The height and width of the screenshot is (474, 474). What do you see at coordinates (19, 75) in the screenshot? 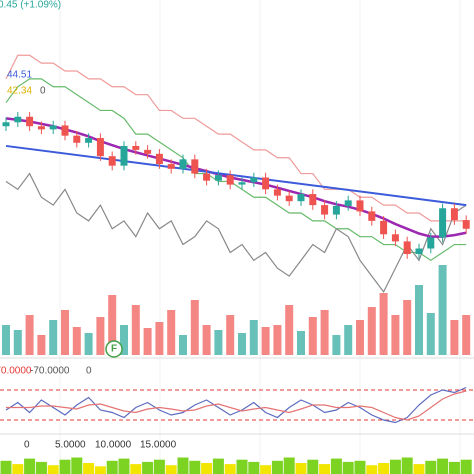
I see `price-label: 44.51` at bounding box center [19, 75].